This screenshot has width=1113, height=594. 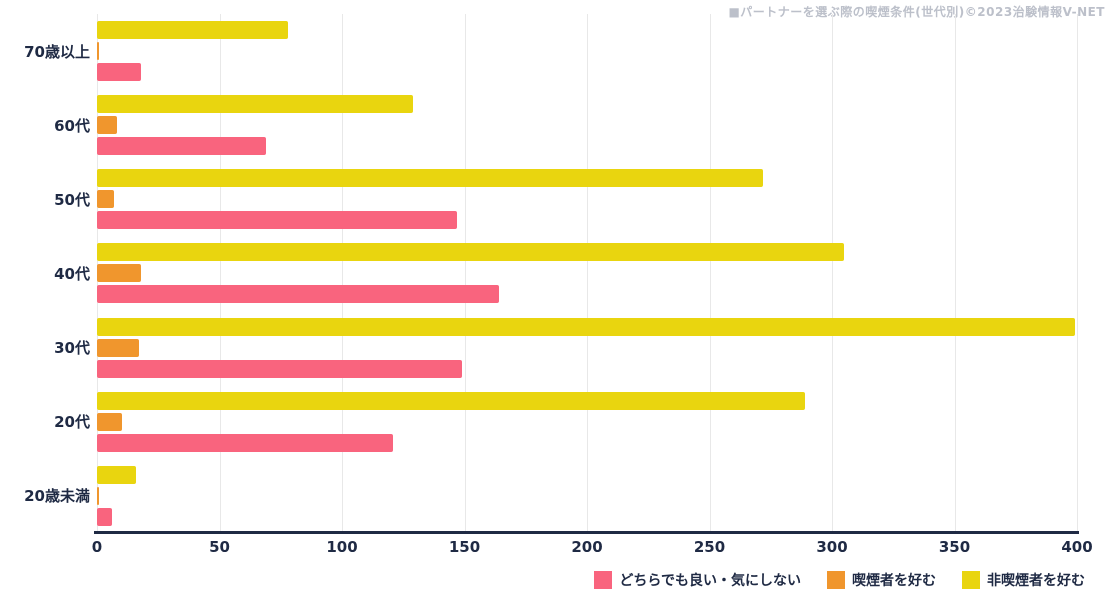 What do you see at coordinates (954, 547) in the screenshot?
I see `x-tick-label-350: 350` at bounding box center [954, 547].